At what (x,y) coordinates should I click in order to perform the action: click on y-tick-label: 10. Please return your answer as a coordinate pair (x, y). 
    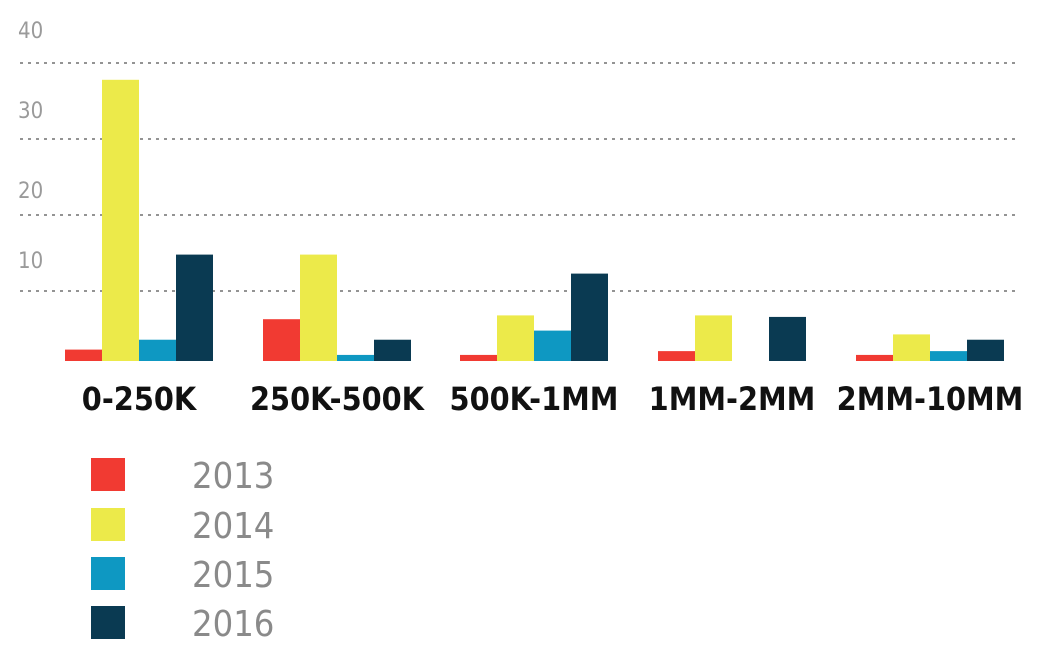
    Looking at the image, I should click on (30, 261).